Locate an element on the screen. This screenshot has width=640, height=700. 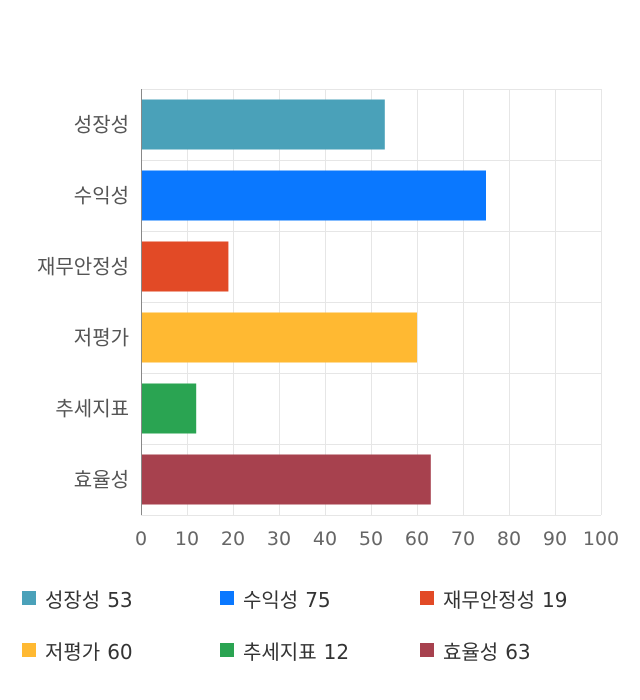
legend-value: 53 is located at coordinates (120, 599).